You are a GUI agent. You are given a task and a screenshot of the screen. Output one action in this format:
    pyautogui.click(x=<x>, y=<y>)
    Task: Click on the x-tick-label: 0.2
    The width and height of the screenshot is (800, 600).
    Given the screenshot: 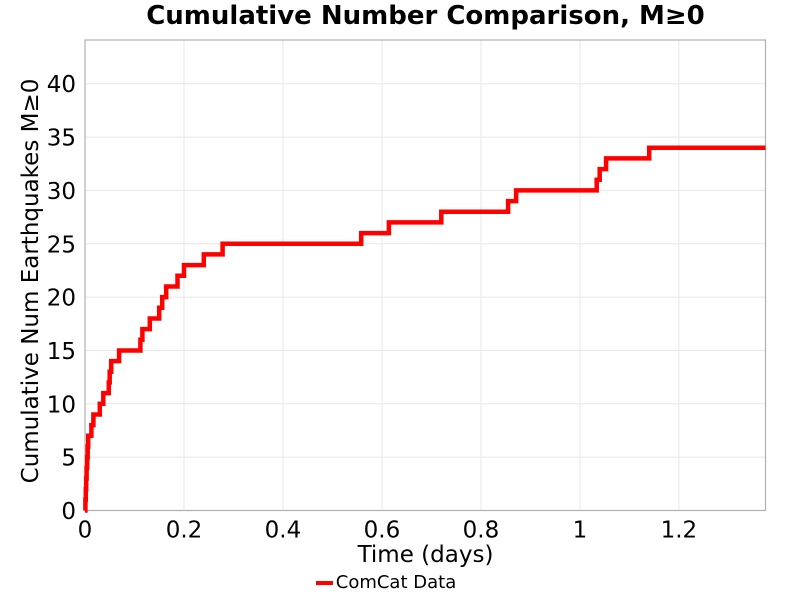 What is the action you would take?
    pyautogui.click(x=184, y=531)
    